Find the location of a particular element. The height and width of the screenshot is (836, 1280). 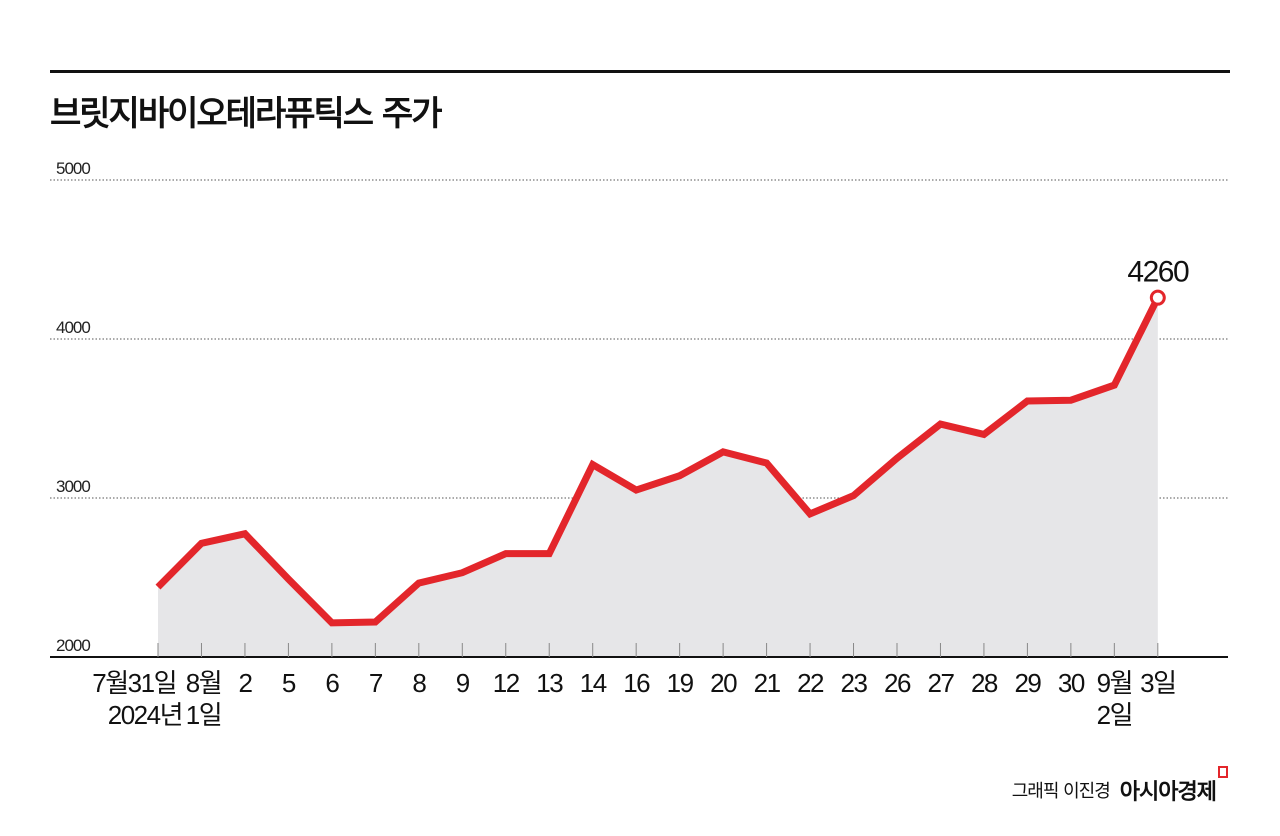

x-tick-label-line2: 2일 is located at coordinates (1114, 715).